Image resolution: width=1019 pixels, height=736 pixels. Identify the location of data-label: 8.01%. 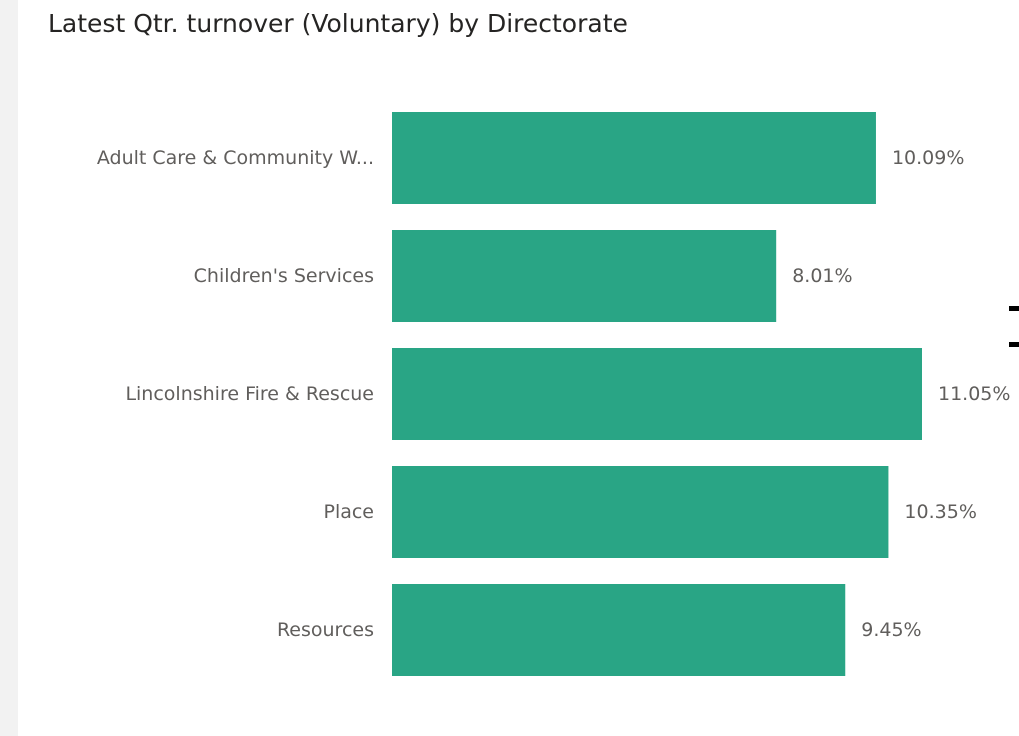
(822, 276).